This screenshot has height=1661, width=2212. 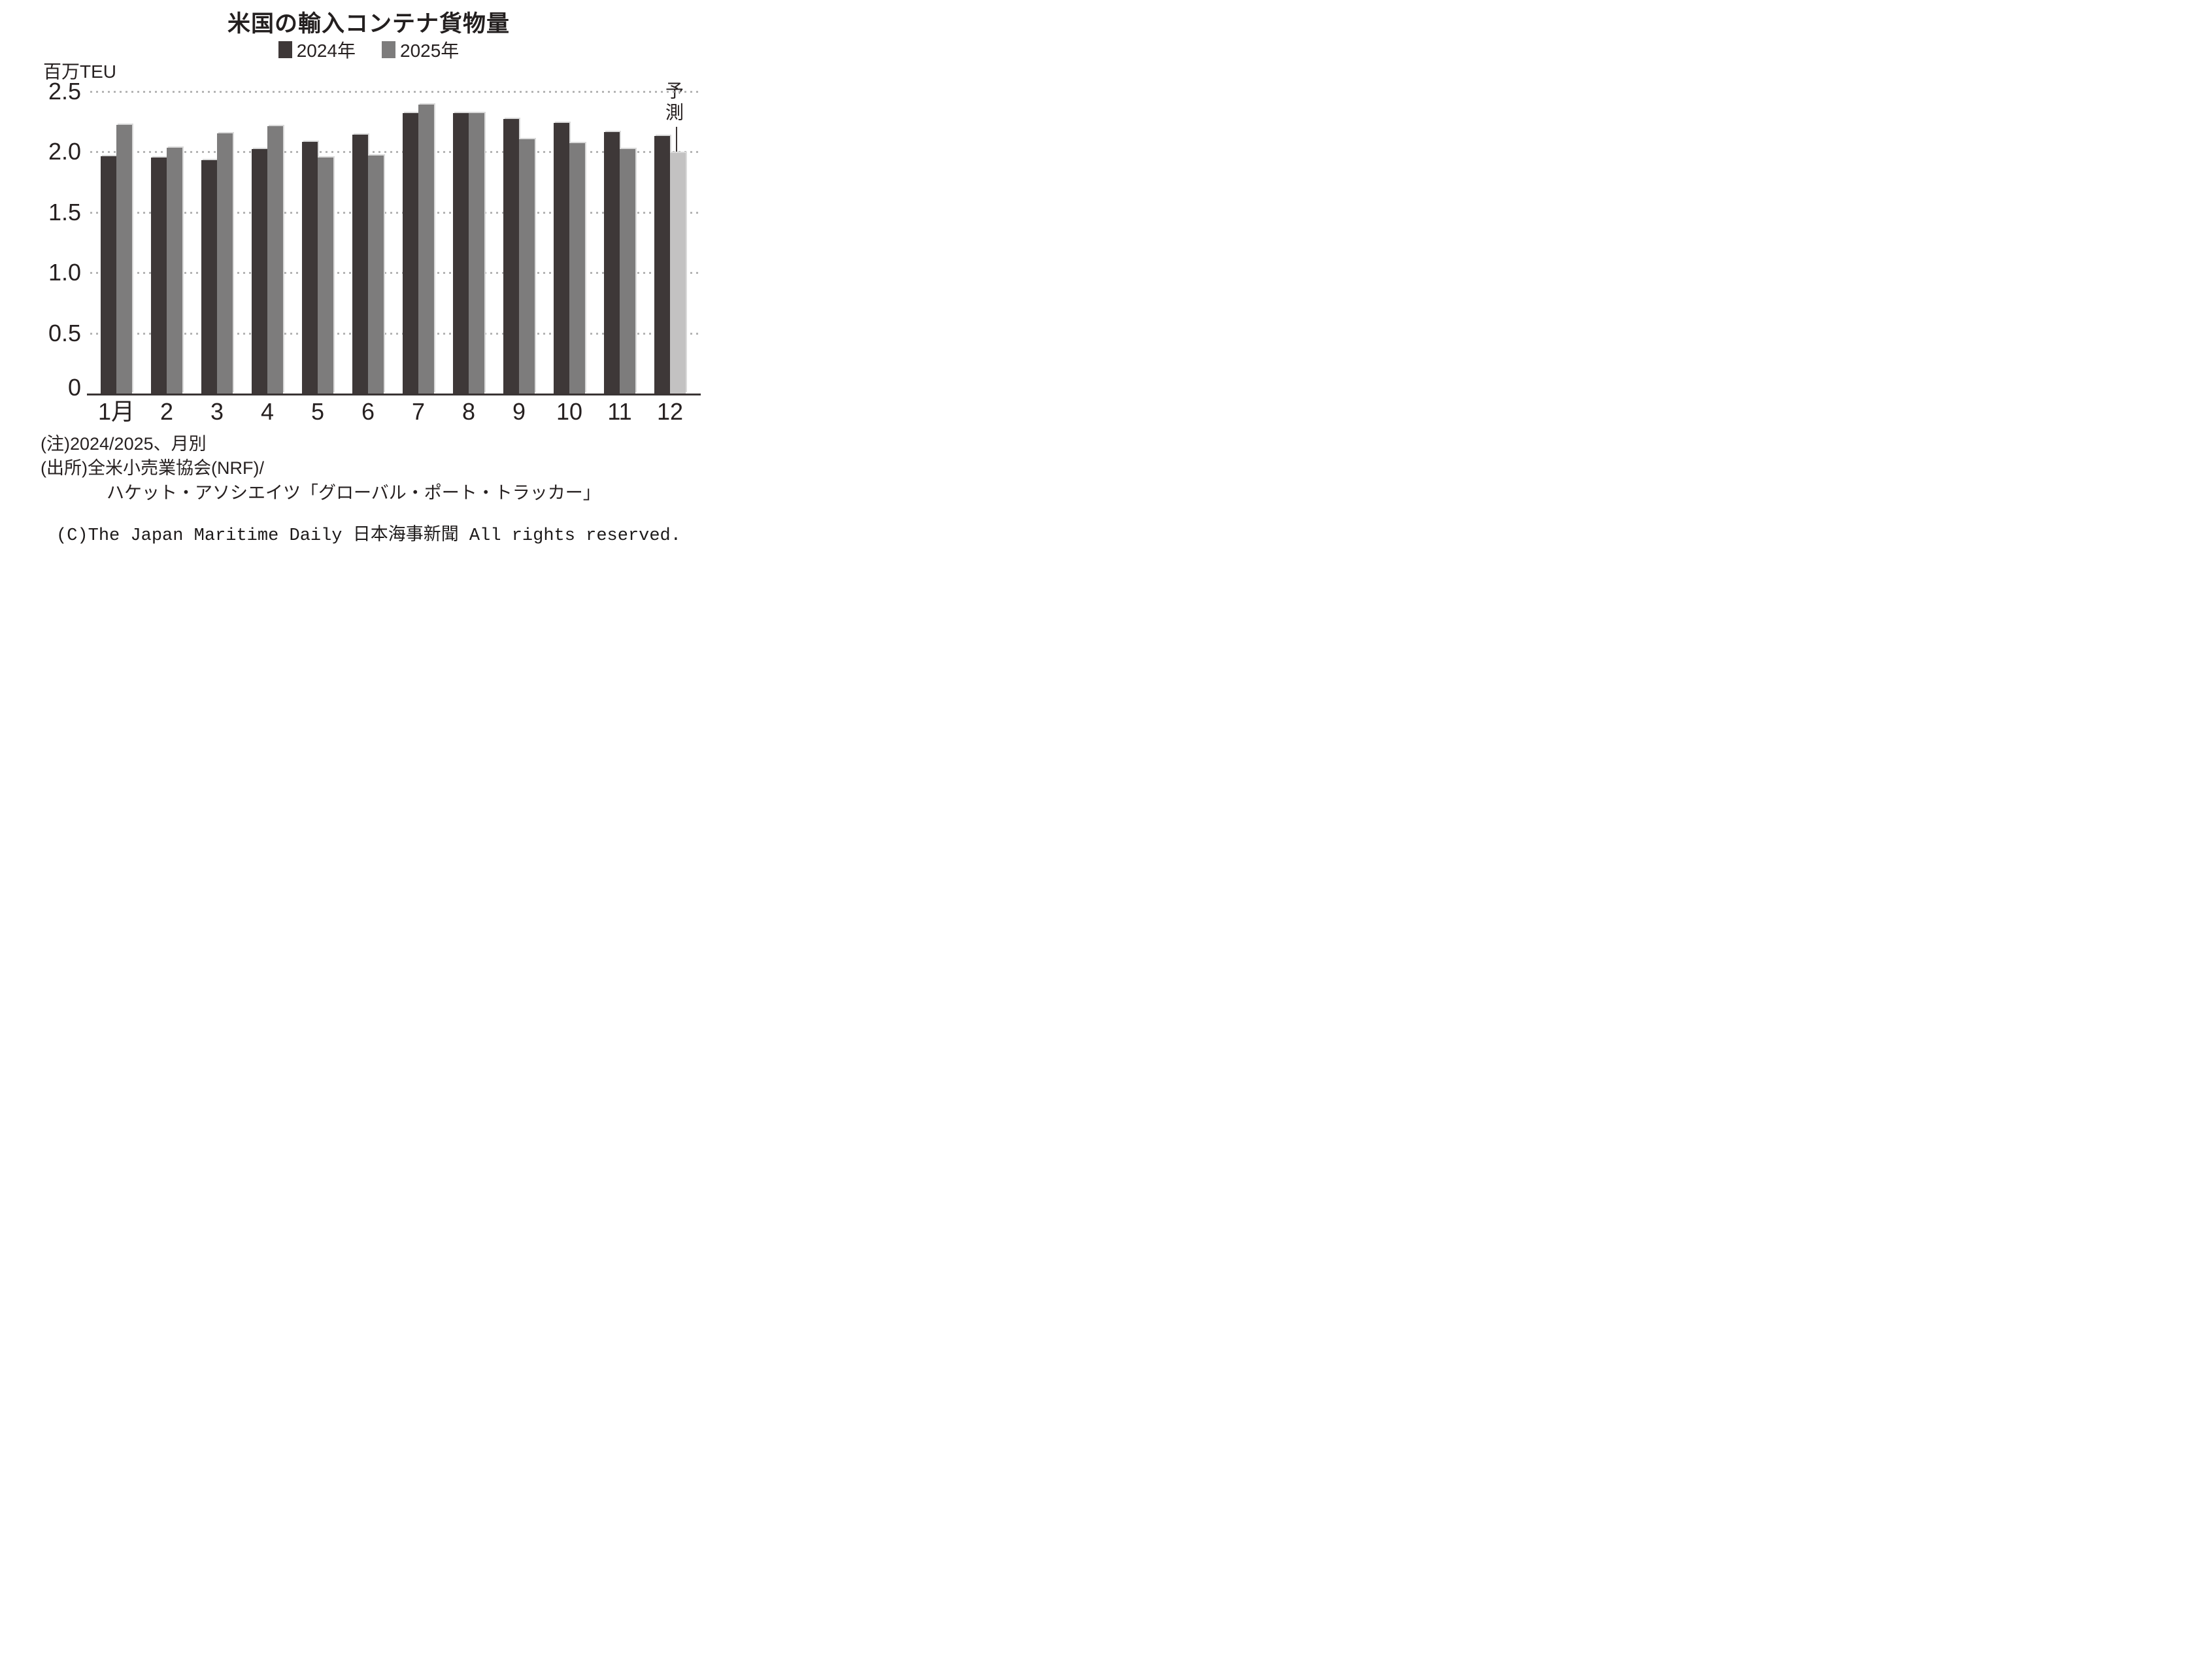 What do you see at coordinates (152, 468) in the screenshot?
I see `note-line-2: (出所)全米小売業協会(NRF)/` at bounding box center [152, 468].